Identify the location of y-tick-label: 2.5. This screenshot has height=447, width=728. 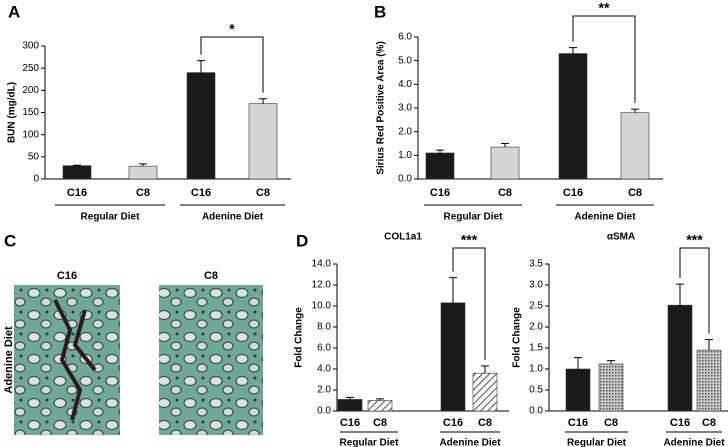
(536, 306).